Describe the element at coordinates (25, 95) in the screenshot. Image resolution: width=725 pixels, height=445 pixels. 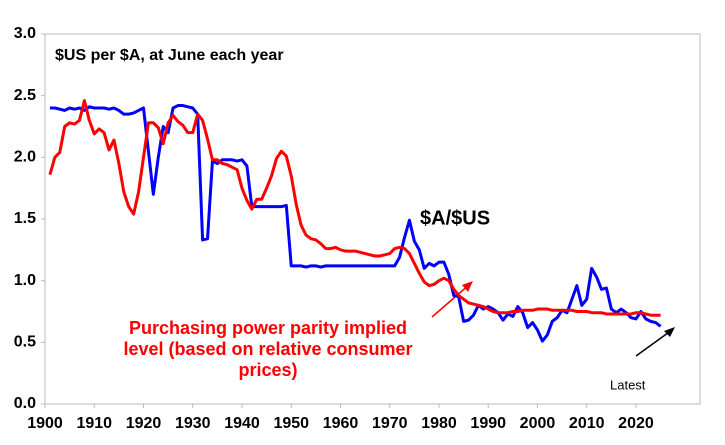
I see `y-tick-label: 2.5` at that location.